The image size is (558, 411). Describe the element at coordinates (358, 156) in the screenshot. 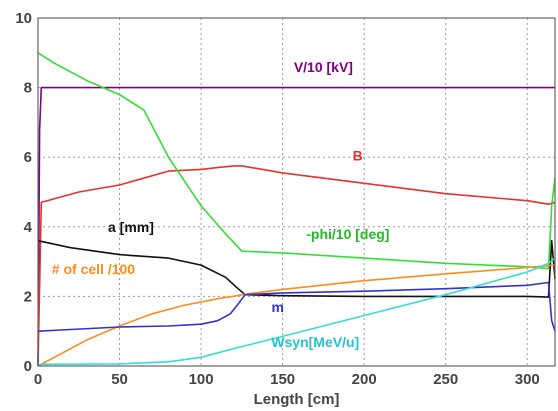

I see `series-annotation: B` at that location.